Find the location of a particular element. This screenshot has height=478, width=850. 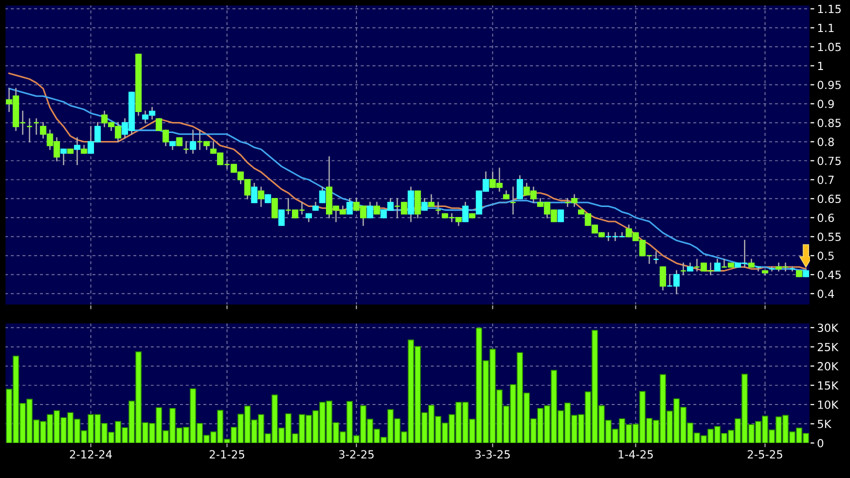

y-tick-label: 0.6 is located at coordinates (826, 218).